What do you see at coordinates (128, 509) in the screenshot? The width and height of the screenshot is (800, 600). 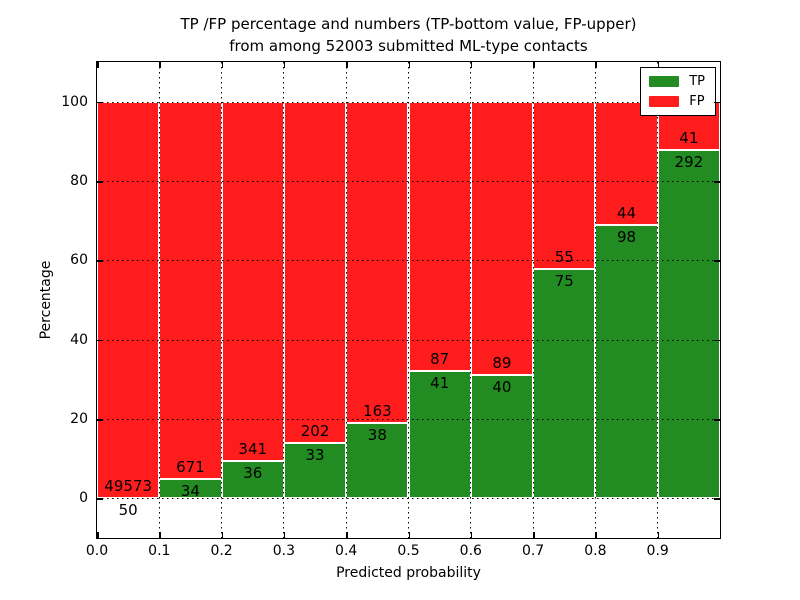 I see `tp-count-label: 50` at bounding box center [128, 509].